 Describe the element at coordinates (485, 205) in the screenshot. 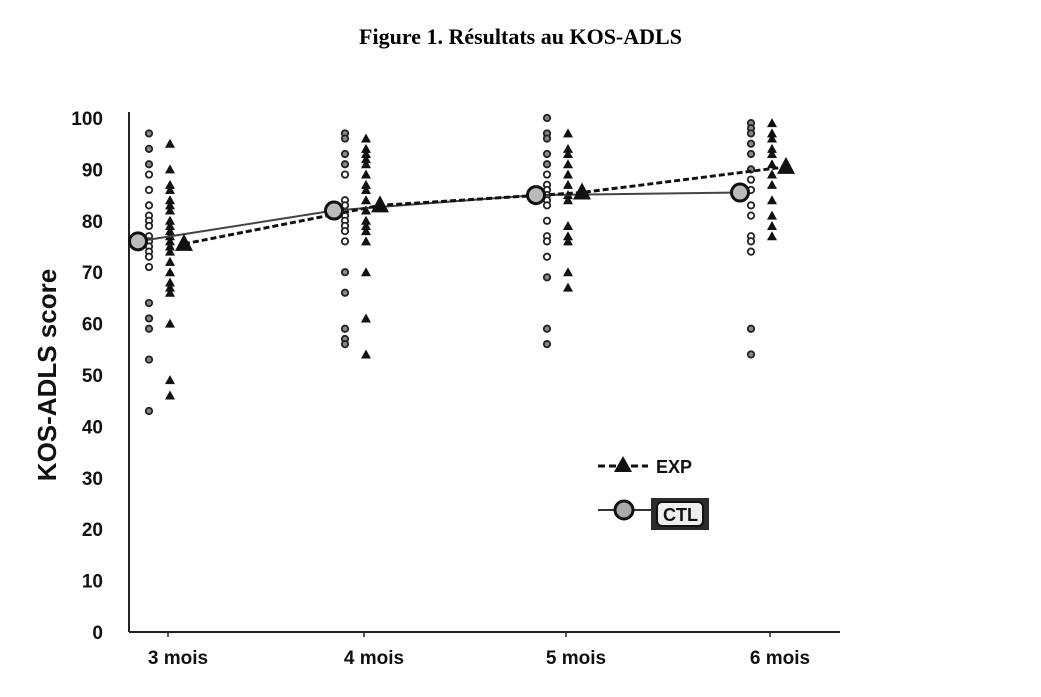

I see `exp-mean-line` at that location.